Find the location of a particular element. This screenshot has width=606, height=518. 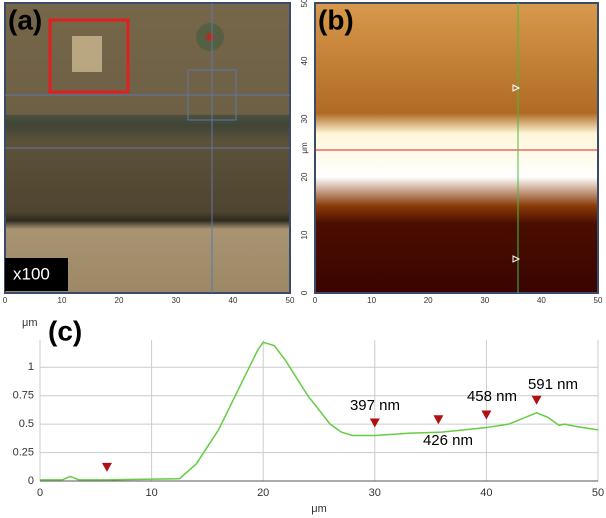

magnification: x100 is located at coordinates (31, 273).